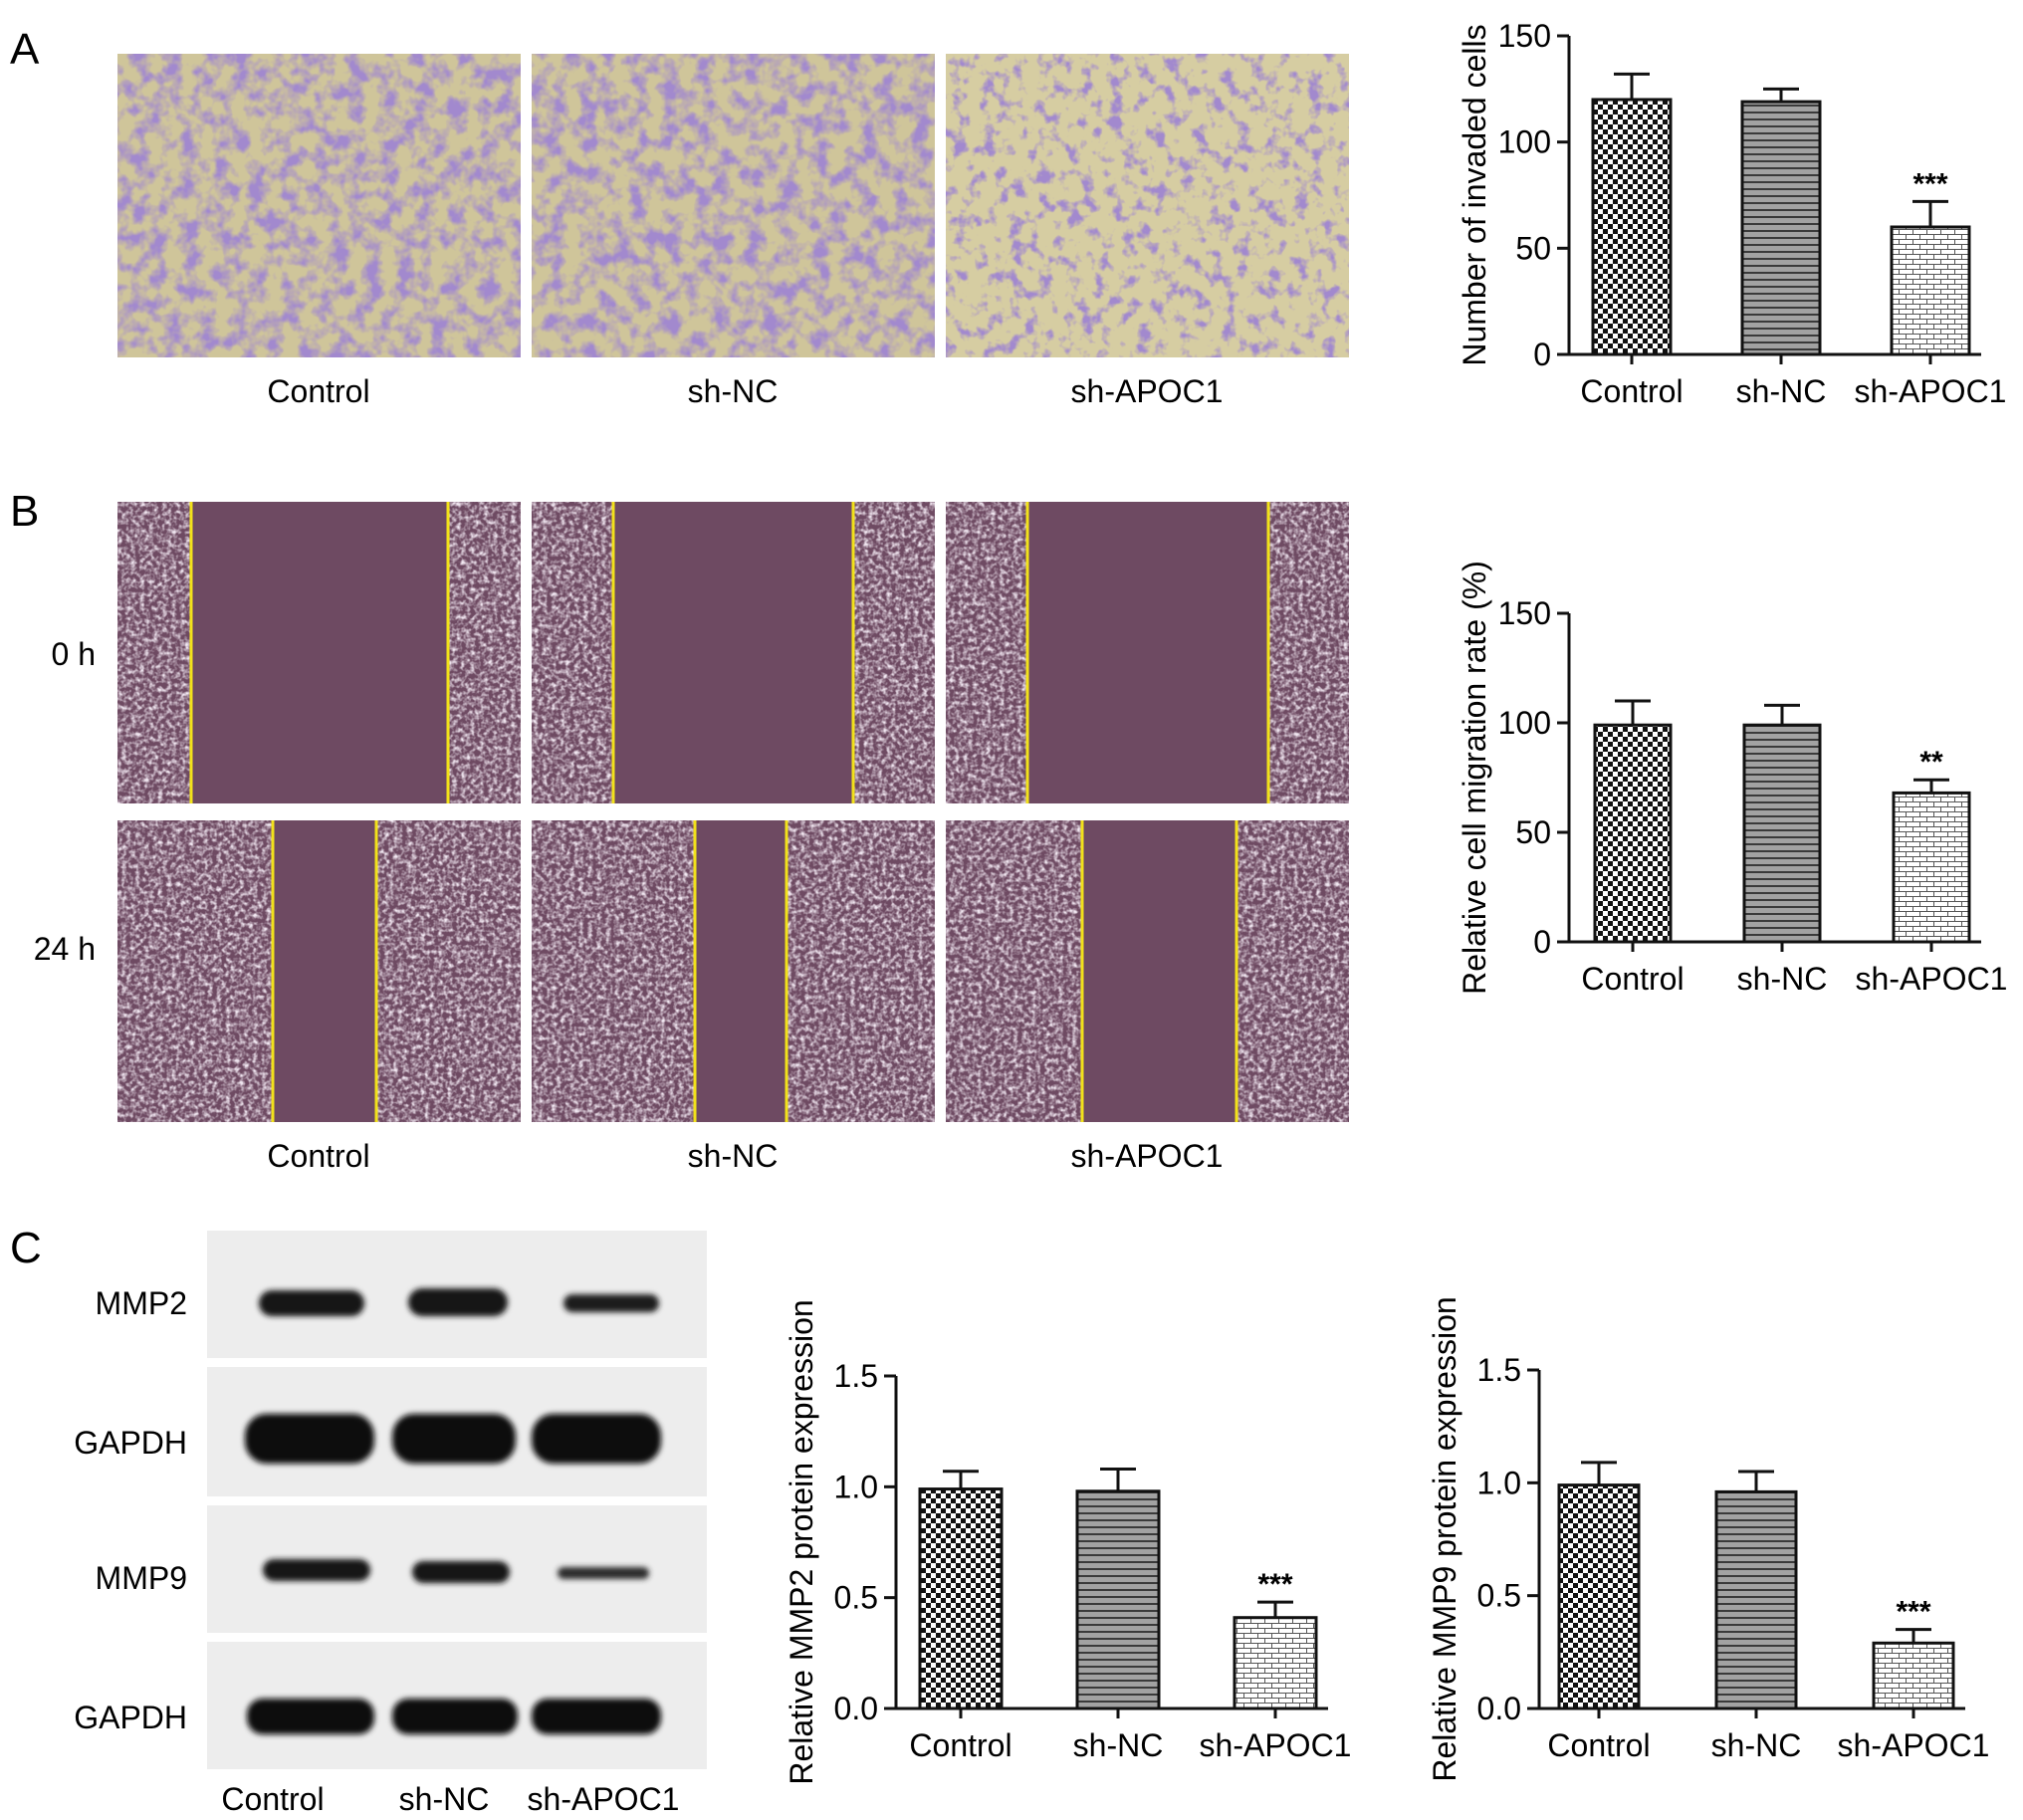  Describe the element at coordinates (733, 971) in the screenshot. I see `wound-image-sh-nc-24h` at that location.